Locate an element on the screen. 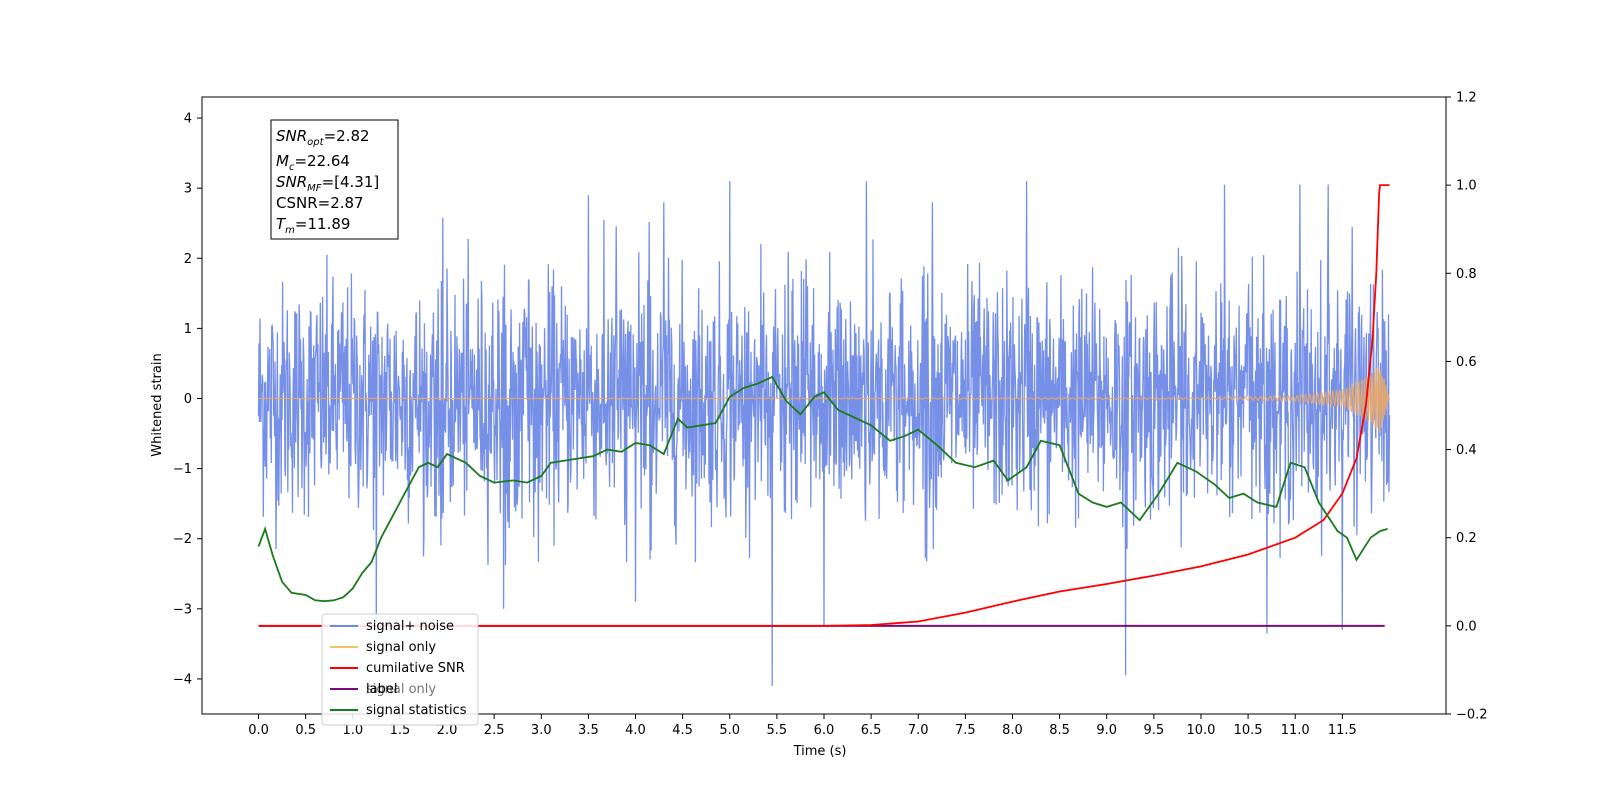 The image size is (1600, 800). y-tick-label: −4 is located at coordinates (182, 679).